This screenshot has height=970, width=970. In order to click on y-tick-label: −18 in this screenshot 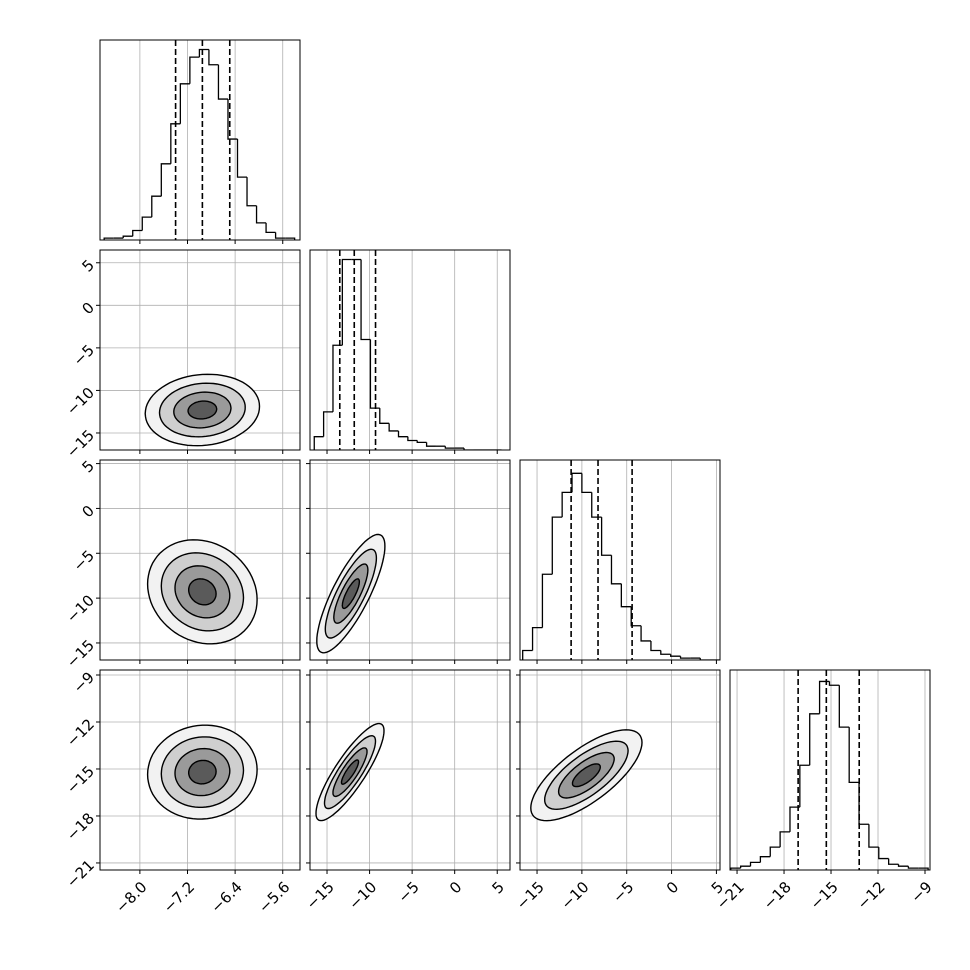, I will do `click(80, 826)`.